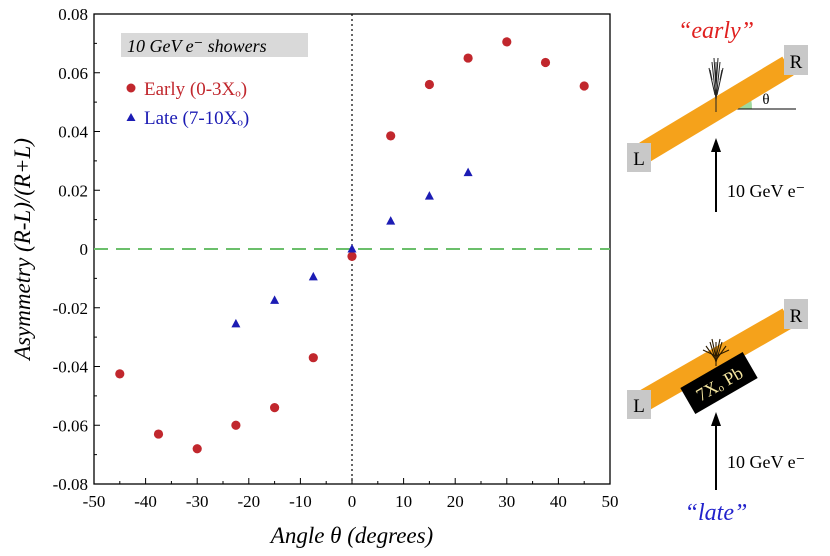  Describe the element at coordinates (716, 513) in the screenshot. I see `late-label: “late”` at that location.